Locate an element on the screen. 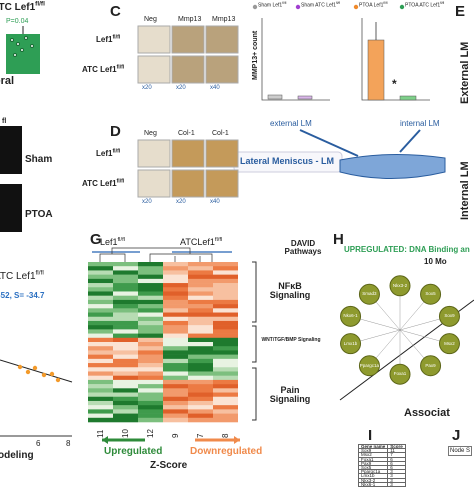 The height and width of the screenshot is (487, 474). x-tick-label: 6 is located at coordinates (38, 443).